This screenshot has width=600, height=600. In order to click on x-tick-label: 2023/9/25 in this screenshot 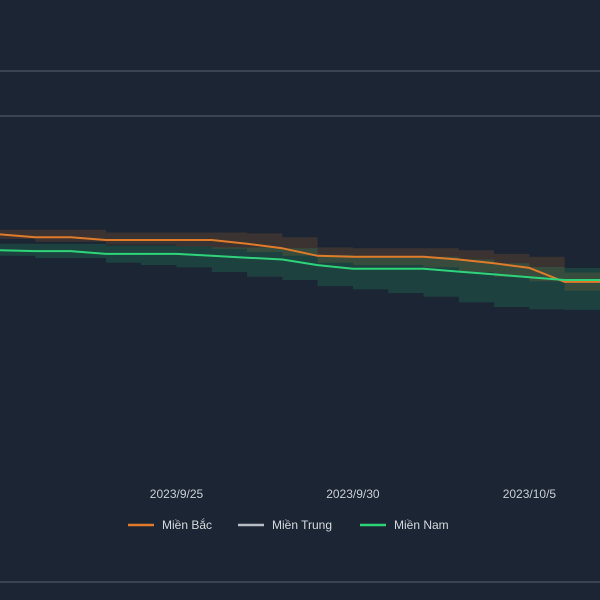, I will do `click(177, 494)`.